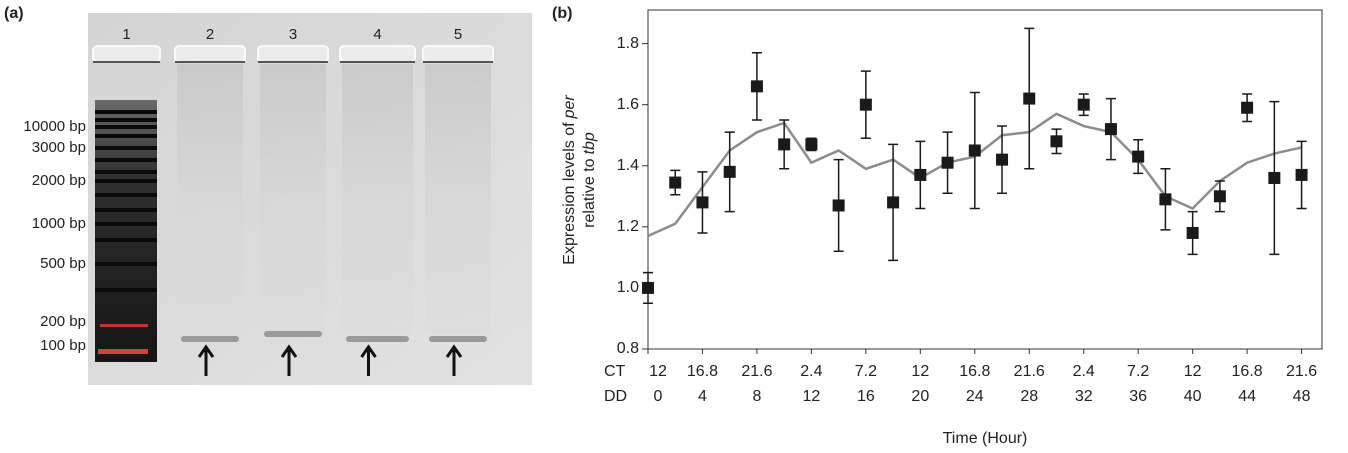 This screenshot has height=453, width=1348. What do you see at coordinates (54, 126) in the screenshot?
I see `ladder-label: 10000 bp` at bounding box center [54, 126].